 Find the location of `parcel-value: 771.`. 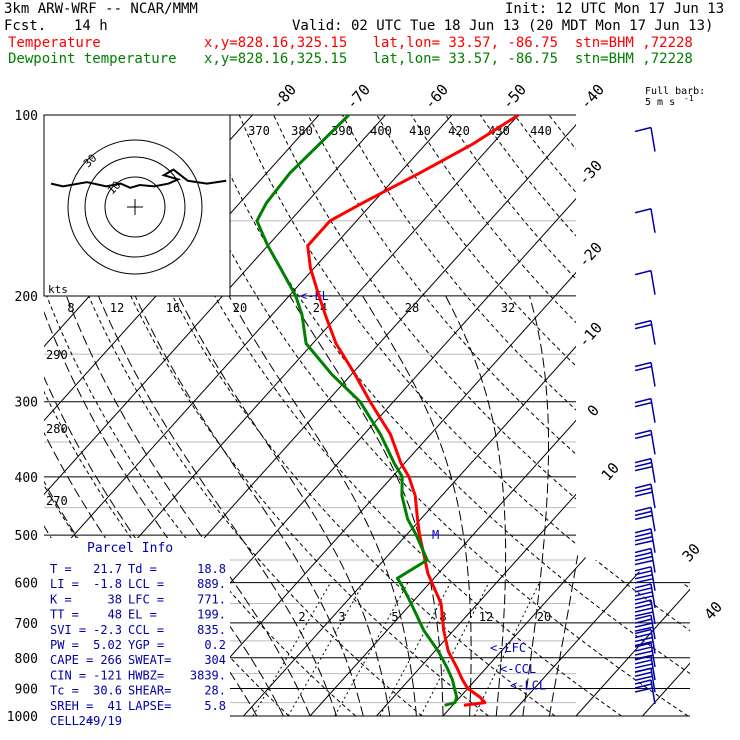

parcel-value: 771. is located at coordinates (211, 599).